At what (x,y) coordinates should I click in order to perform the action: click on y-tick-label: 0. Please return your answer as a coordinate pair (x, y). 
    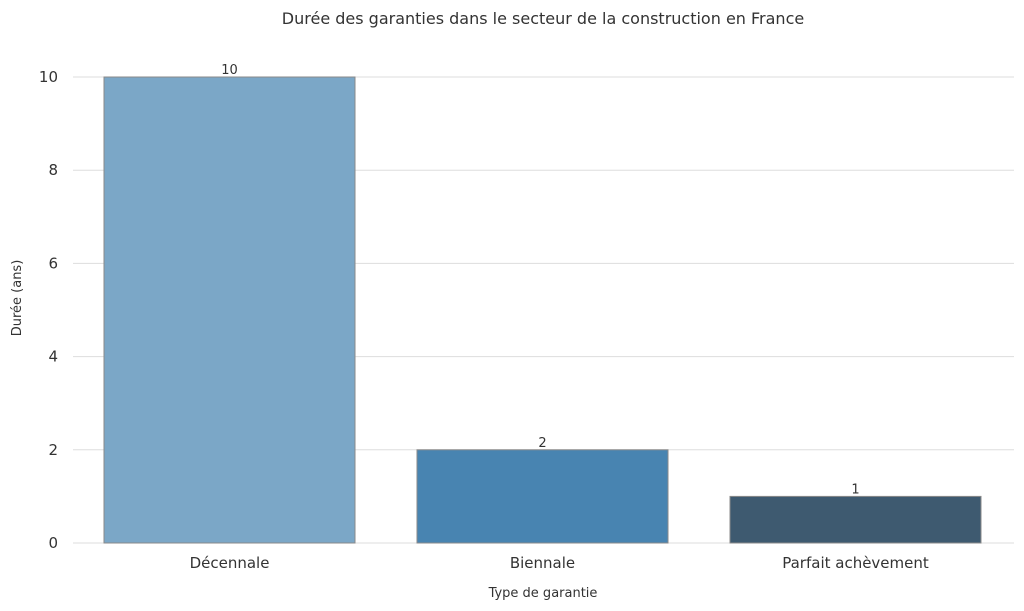
    Looking at the image, I should click on (53, 543).